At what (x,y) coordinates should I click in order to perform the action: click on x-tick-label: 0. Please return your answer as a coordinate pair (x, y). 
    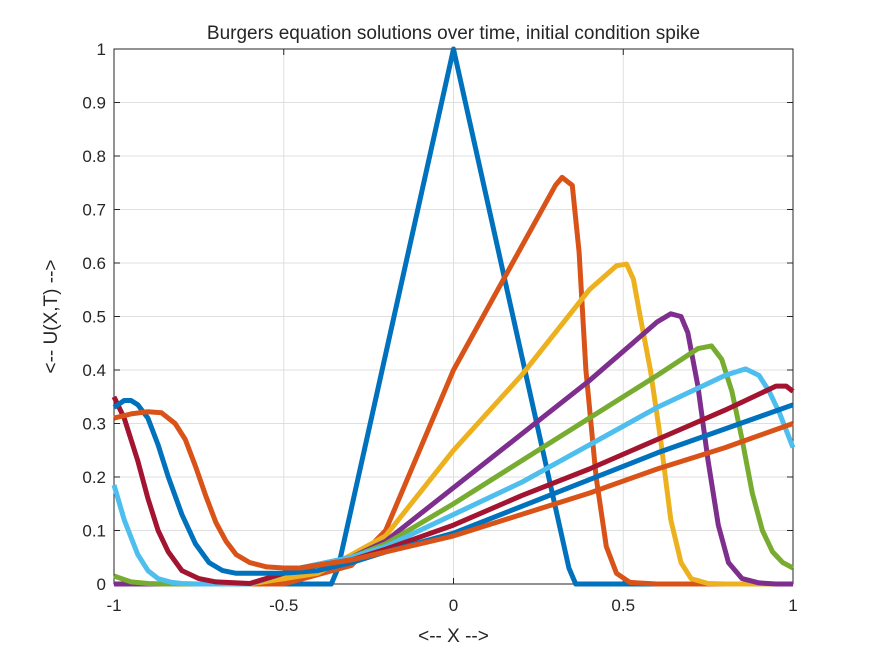
    Looking at the image, I should click on (453, 605).